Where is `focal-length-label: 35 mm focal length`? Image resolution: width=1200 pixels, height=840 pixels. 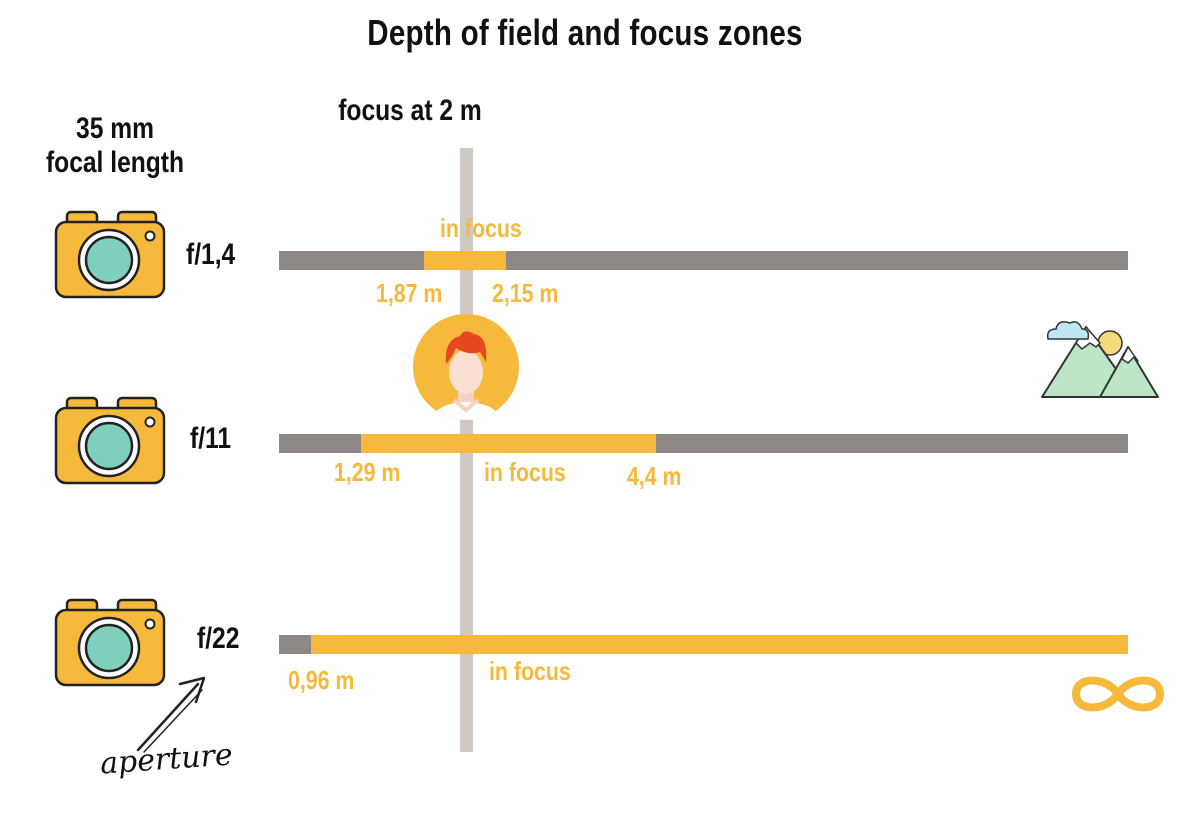
focal-length-label: 35 mm focal length is located at coordinates (115, 146).